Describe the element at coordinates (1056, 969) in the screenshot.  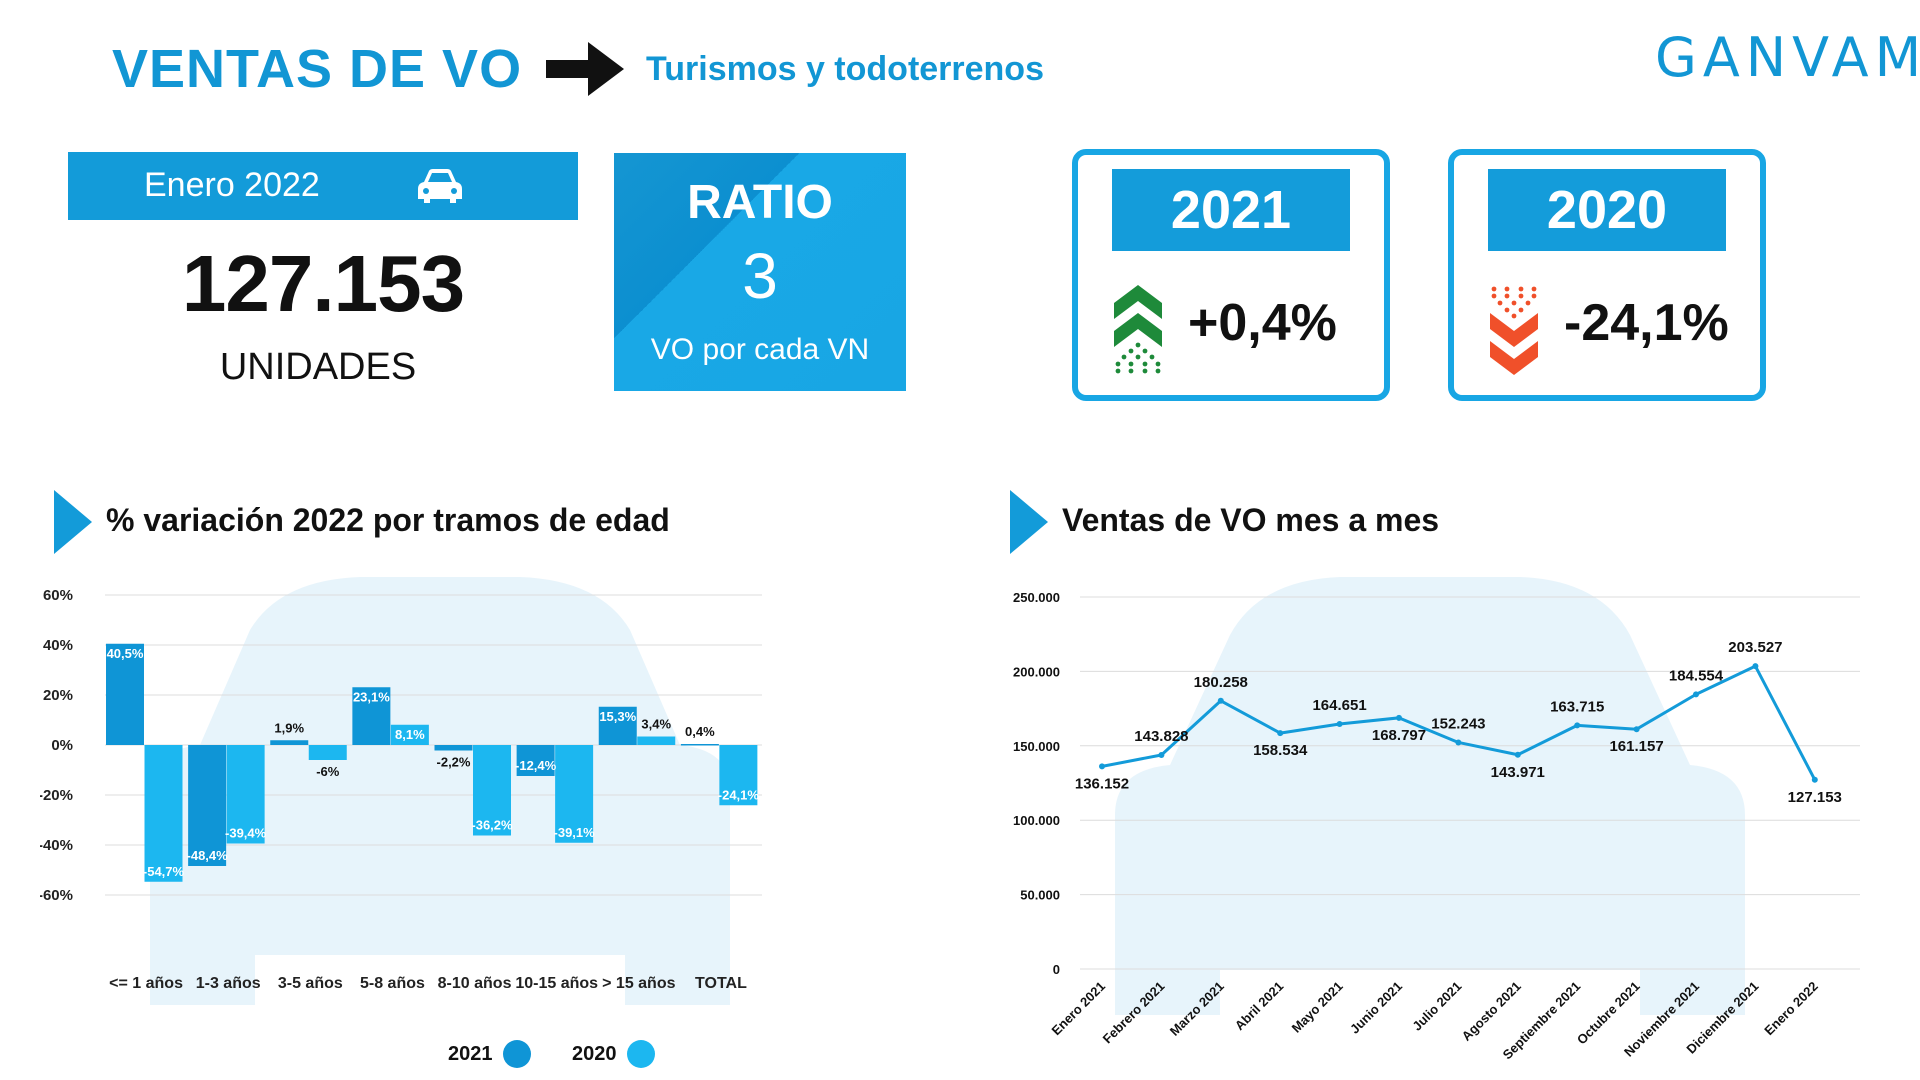
I see `y-tick-label: 0` at that location.